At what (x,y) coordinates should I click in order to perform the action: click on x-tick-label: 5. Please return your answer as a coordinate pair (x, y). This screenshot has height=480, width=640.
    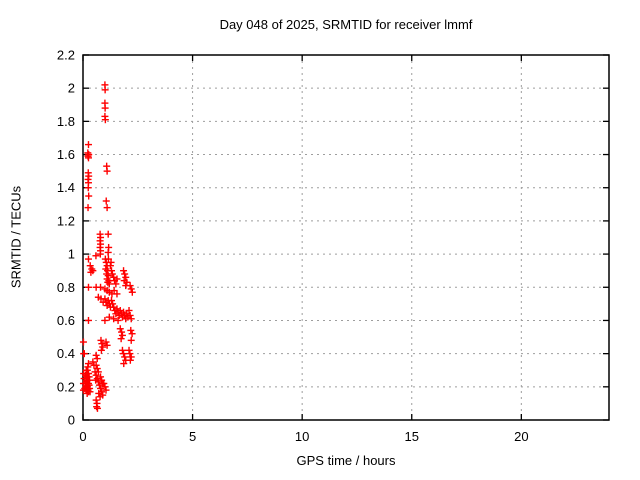
    Looking at the image, I should click on (192, 436).